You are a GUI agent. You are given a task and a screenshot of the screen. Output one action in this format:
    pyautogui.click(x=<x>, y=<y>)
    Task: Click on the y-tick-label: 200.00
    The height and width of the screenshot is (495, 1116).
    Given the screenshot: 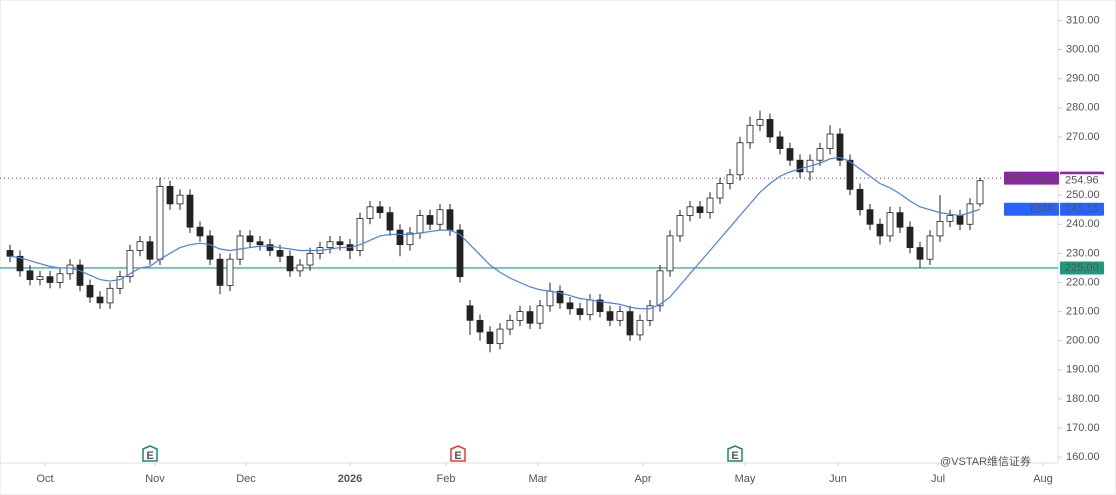 What is the action you would take?
    pyautogui.click(x=1083, y=341)
    